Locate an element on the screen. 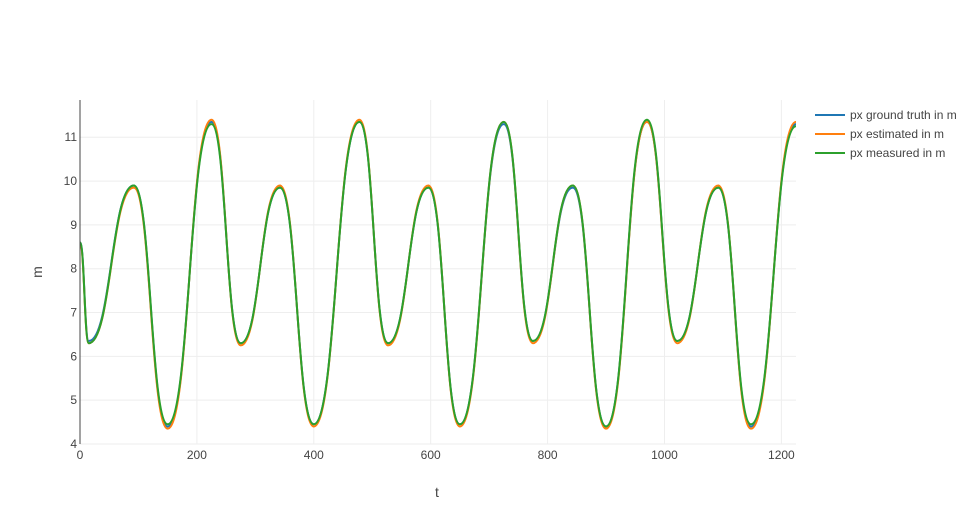  legend-label: px ground truth in m is located at coordinates (903, 115).